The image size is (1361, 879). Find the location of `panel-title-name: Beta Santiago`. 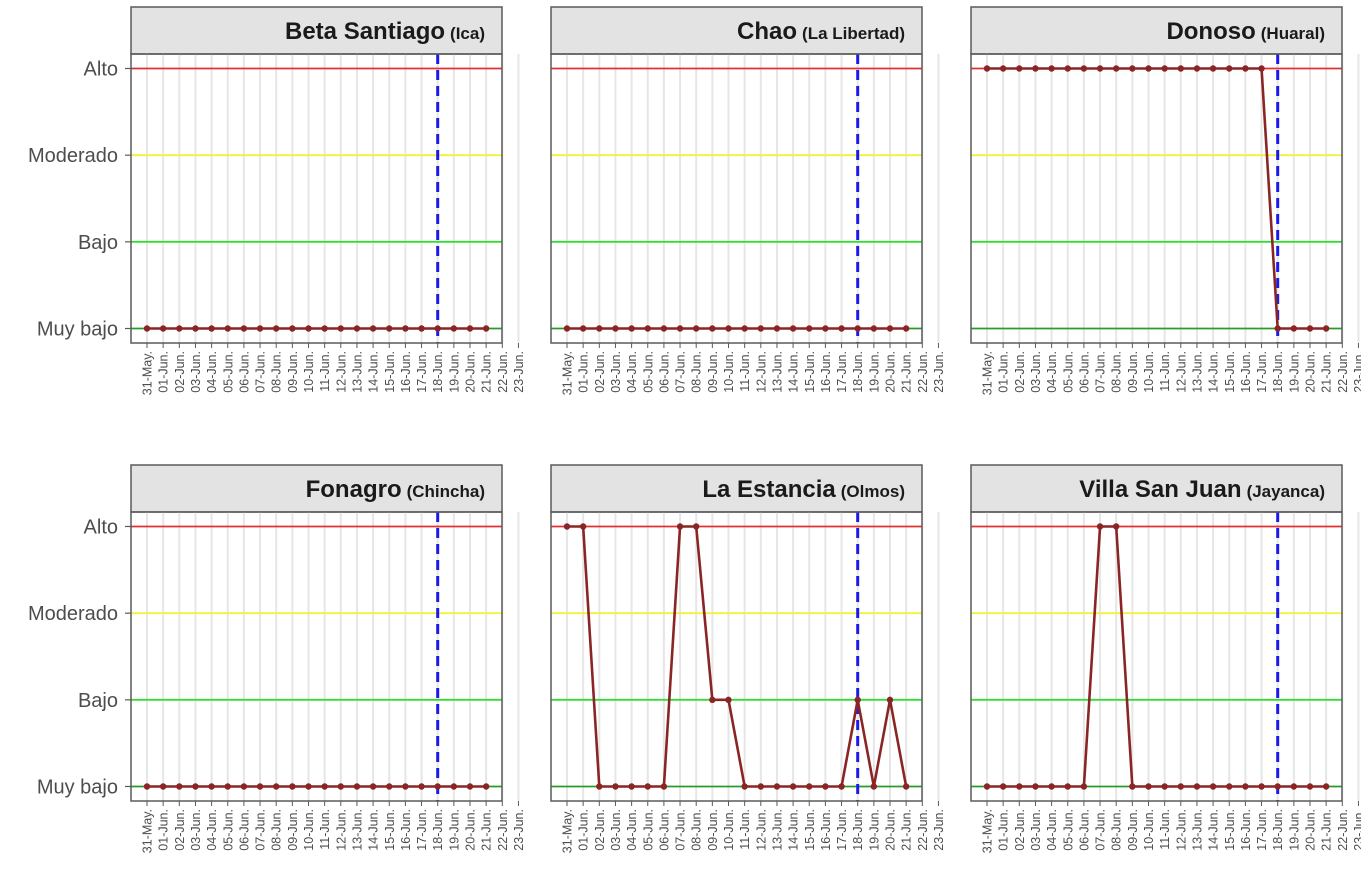

panel-title-name: Beta Santiago is located at coordinates (365, 31).